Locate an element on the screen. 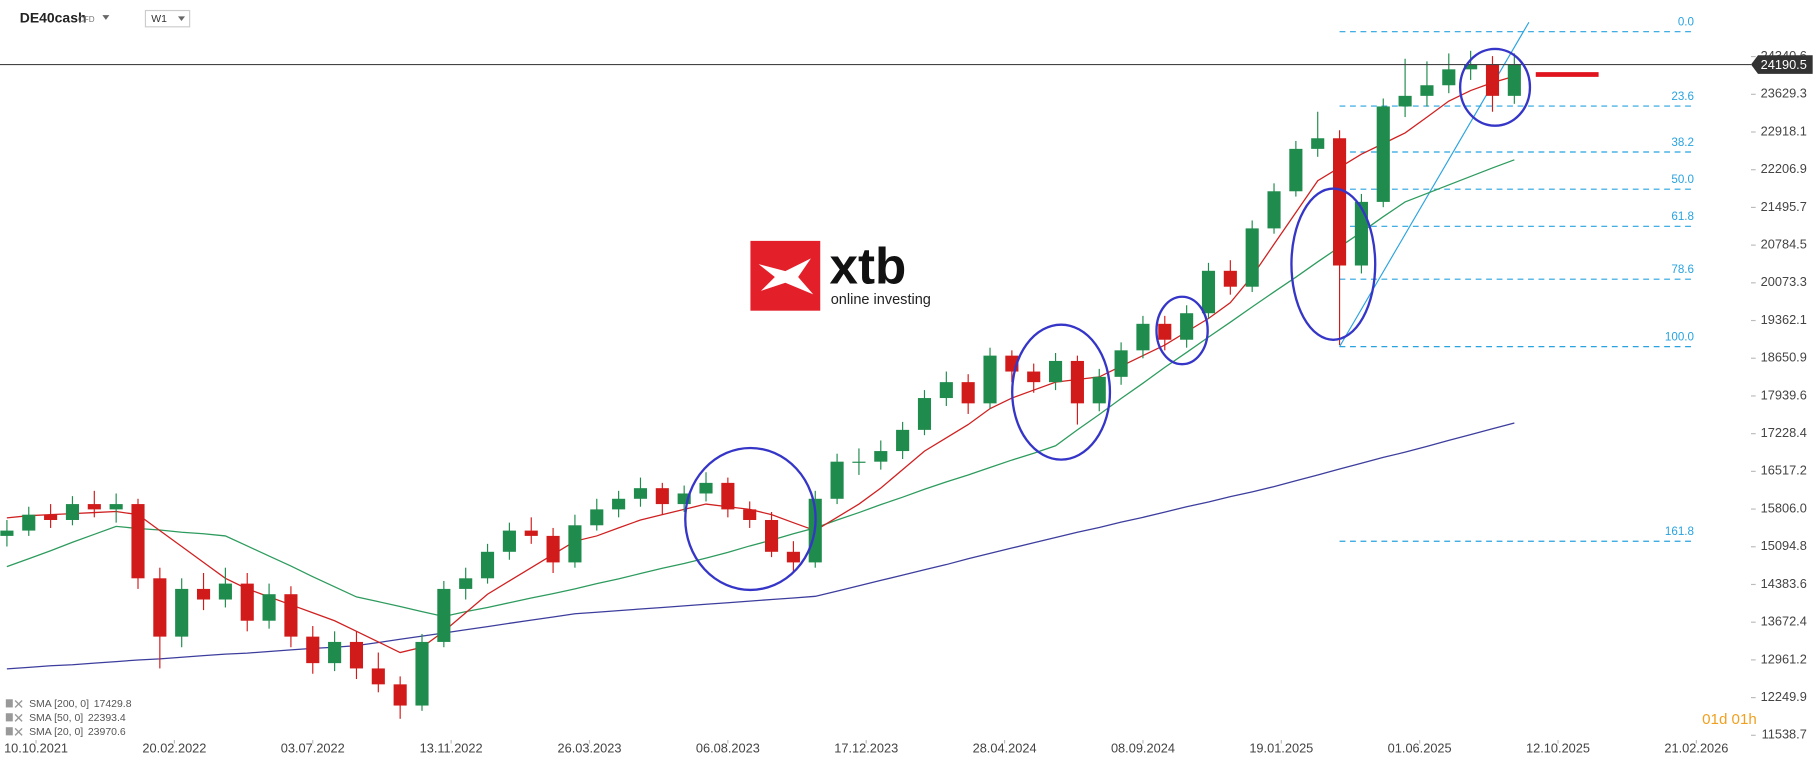 The height and width of the screenshot is (761, 1815). legend-entry: SMA [20, 0] 23970.6 is located at coordinates (77, 732).